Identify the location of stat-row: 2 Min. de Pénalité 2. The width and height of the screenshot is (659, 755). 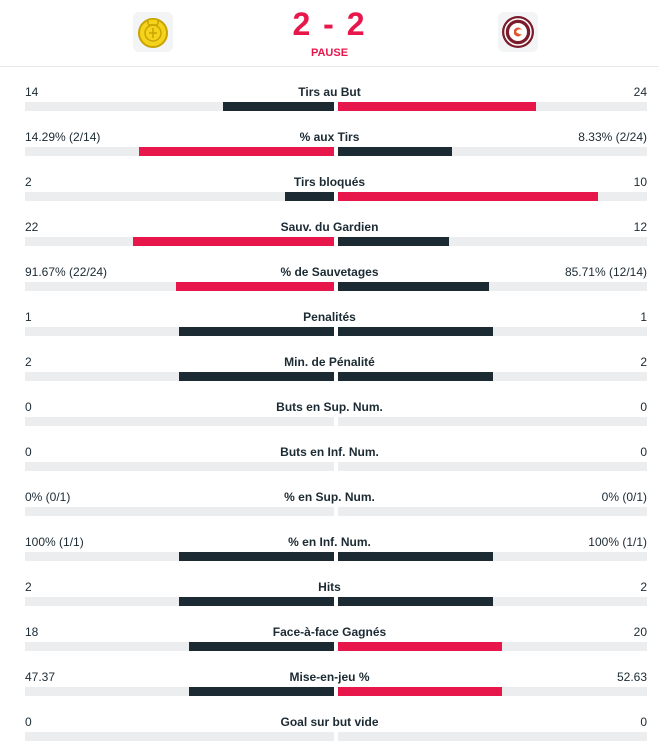
(329, 370).